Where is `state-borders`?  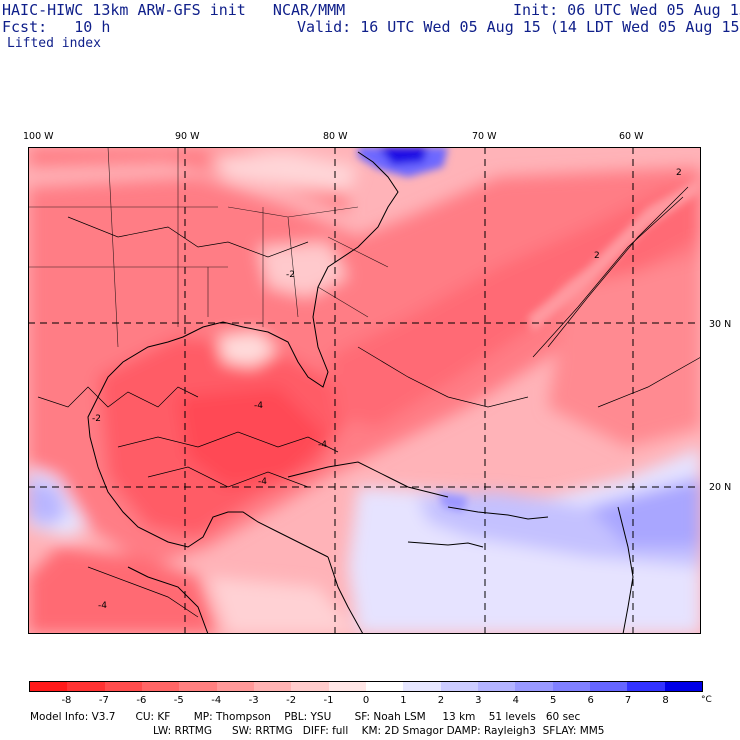 state-borders is located at coordinates (208, 247).